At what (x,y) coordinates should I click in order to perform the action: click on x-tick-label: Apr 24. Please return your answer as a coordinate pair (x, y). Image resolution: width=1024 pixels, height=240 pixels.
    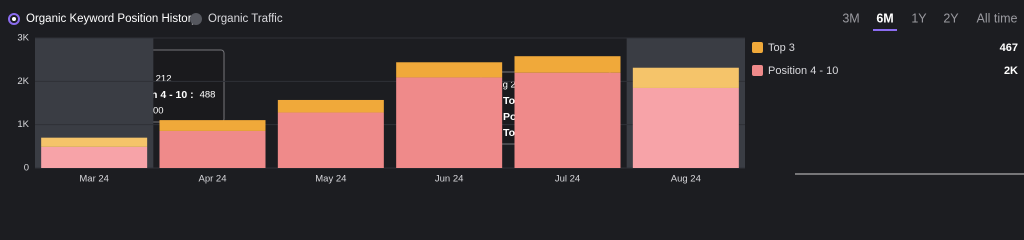
    Looking at the image, I should click on (213, 179).